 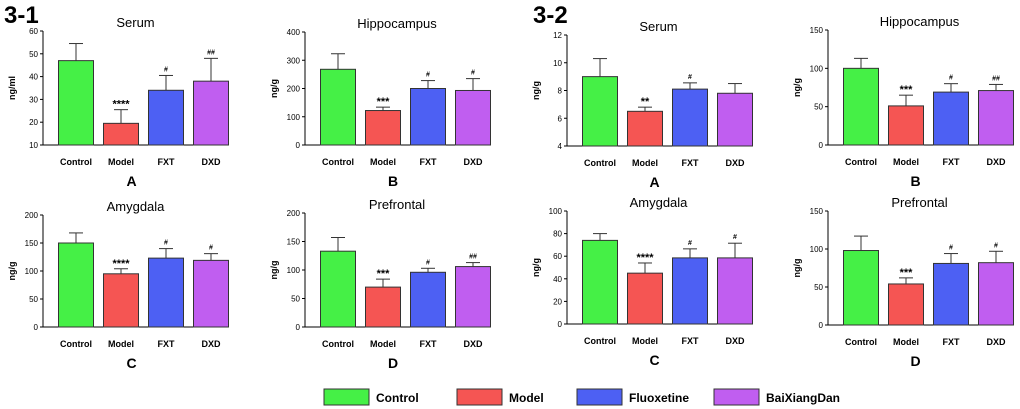 What do you see at coordinates (915, 361) in the screenshot?
I see `panel-letter: D` at bounding box center [915, 361].